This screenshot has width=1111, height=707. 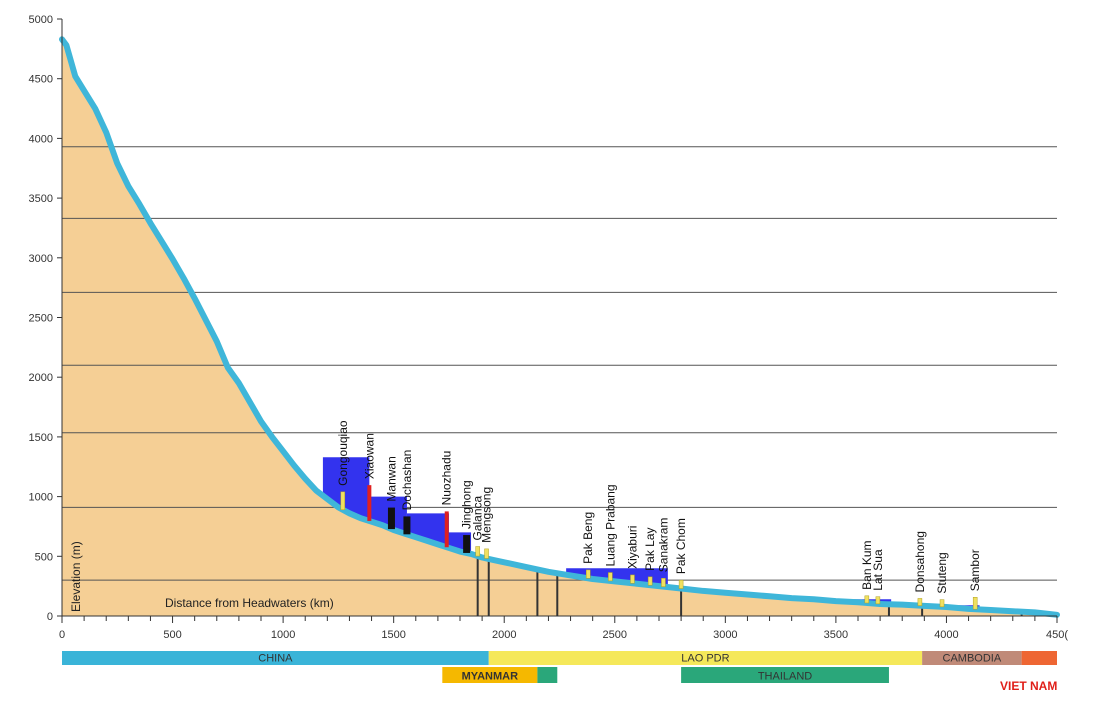 What do you see at coordinates (632, 547) in the screenshot?
I see `dam-label-10: Xiyaburi` at bounding box center [632, 547].